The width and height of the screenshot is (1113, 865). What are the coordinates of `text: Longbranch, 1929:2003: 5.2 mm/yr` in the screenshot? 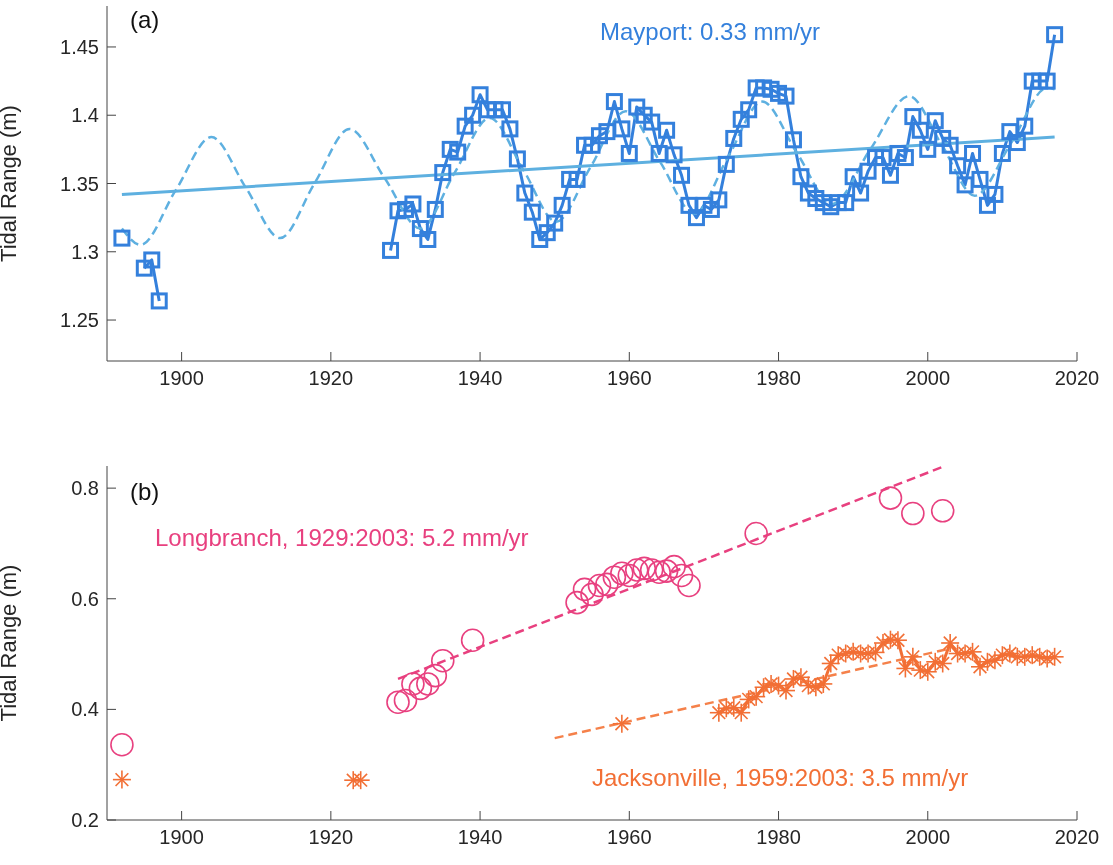 It's located at (342, 538).